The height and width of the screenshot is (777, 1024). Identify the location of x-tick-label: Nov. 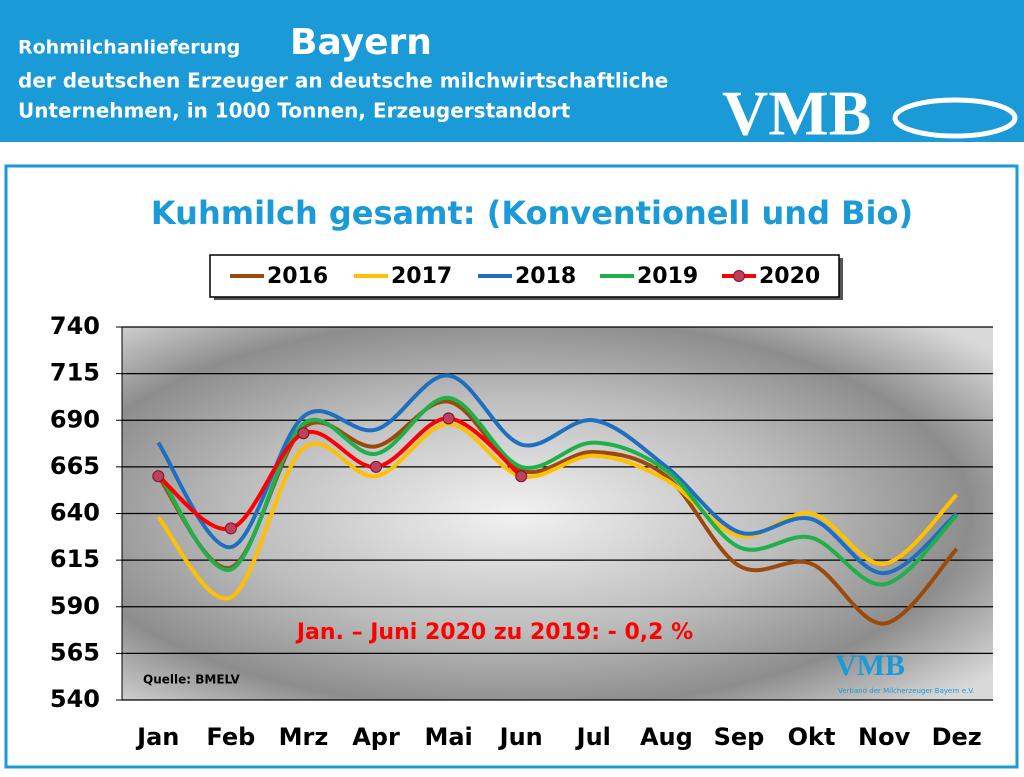
(884, 737).